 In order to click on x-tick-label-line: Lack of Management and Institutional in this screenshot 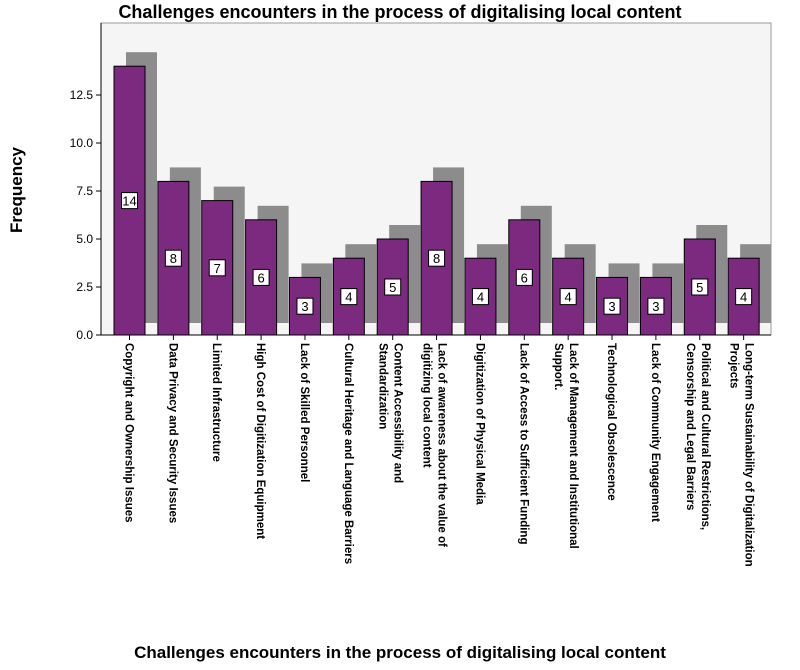, I will do `click(573, 446)`.